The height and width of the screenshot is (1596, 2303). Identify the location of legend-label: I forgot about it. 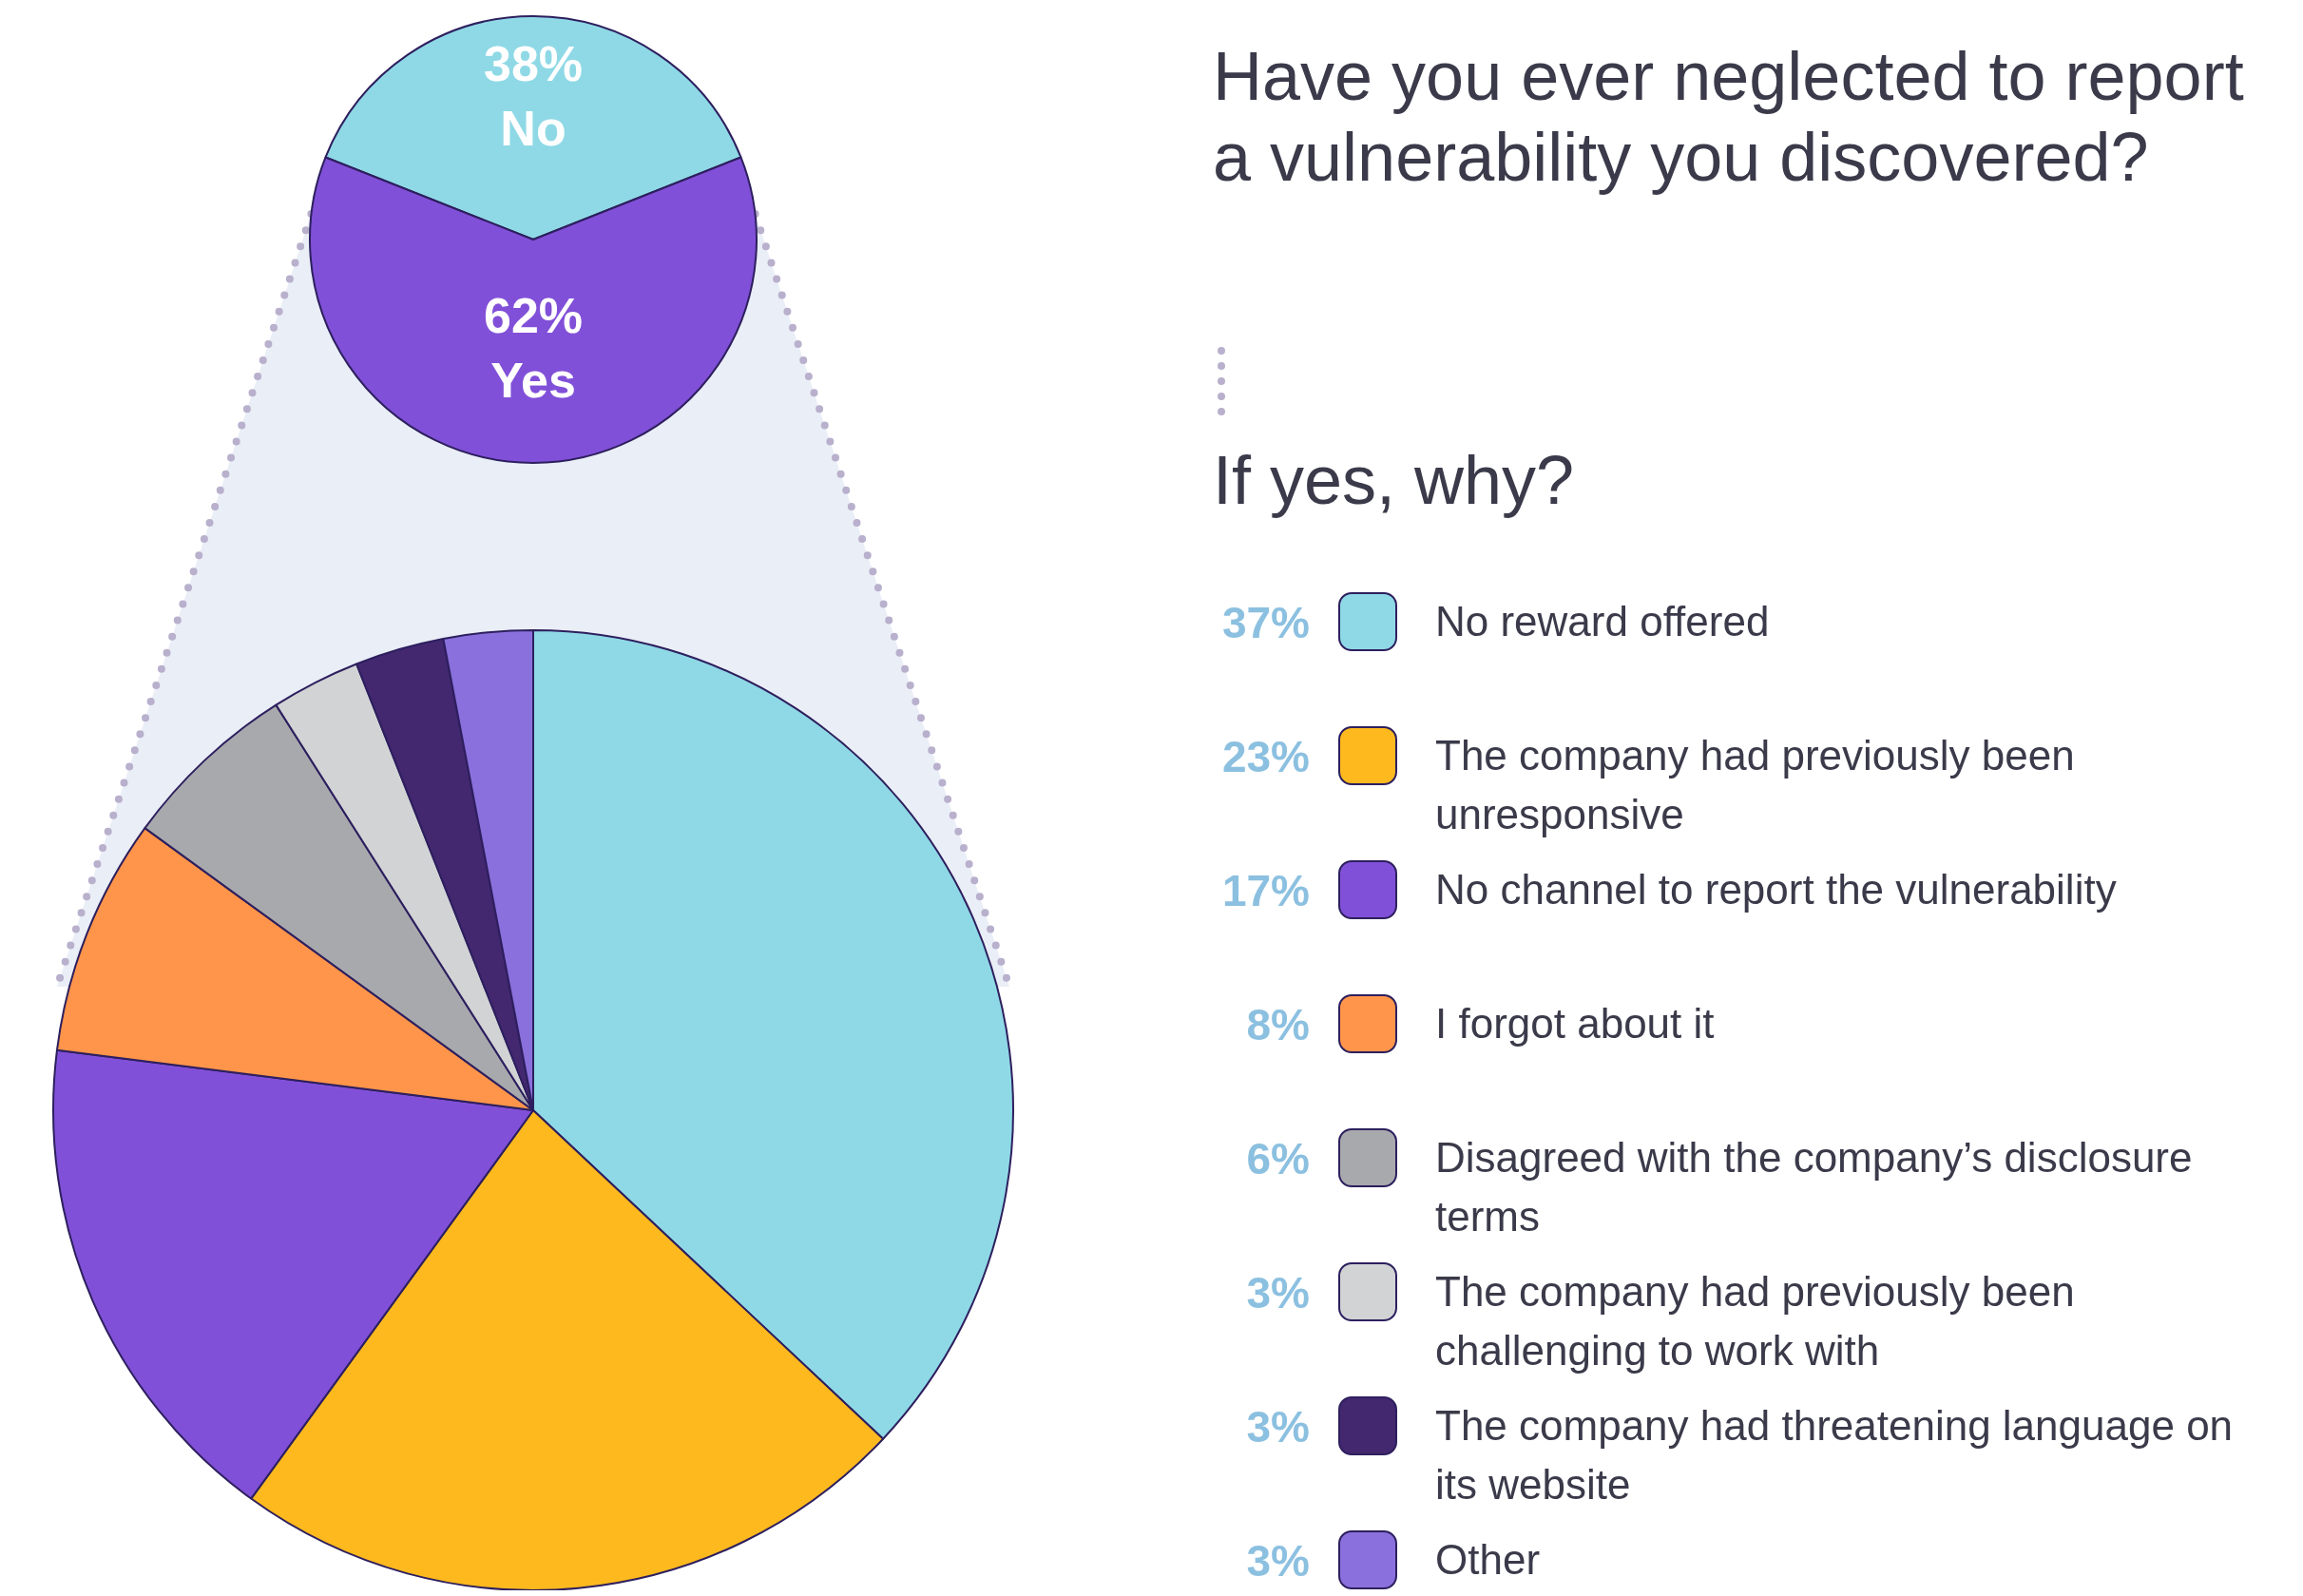
(1576, 1023).